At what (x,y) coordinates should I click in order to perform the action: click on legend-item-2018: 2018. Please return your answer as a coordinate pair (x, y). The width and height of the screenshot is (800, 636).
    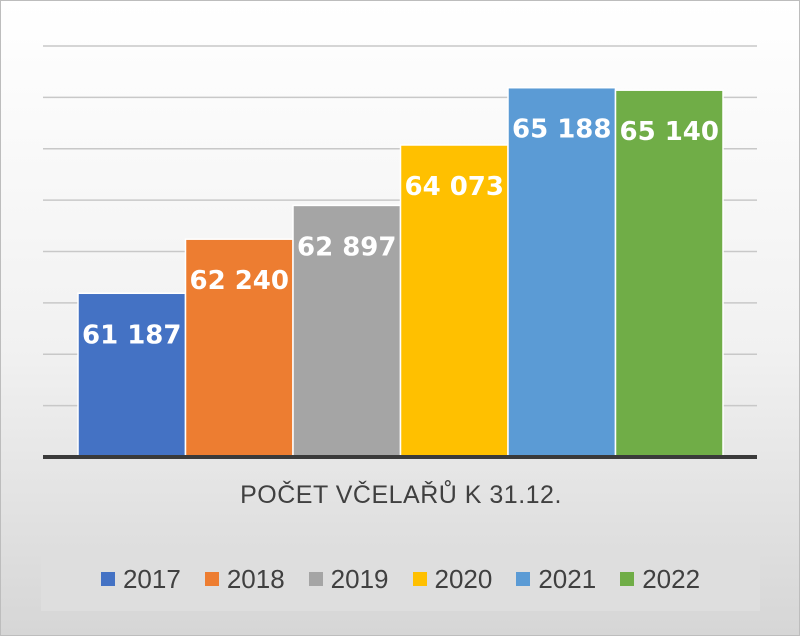
    Looking at the image, I should click on (244, 579).